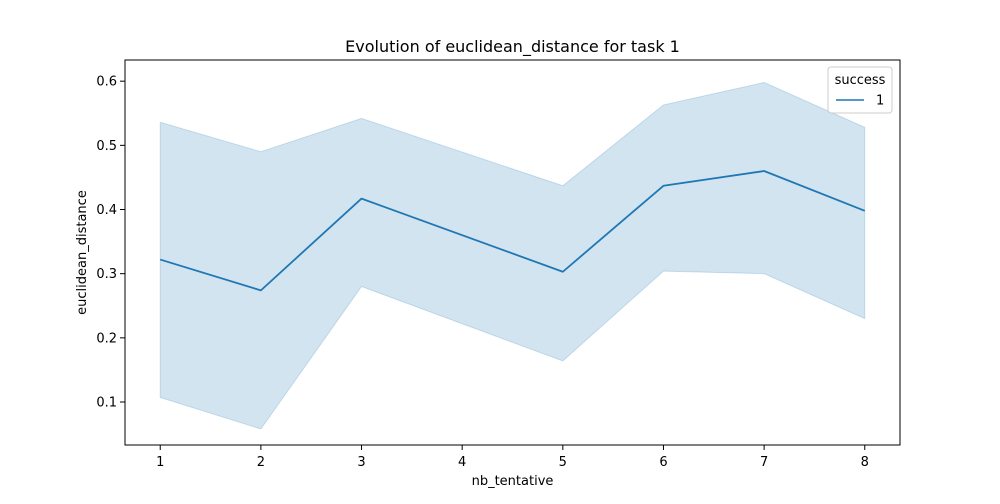  What do you see at coordinates (82, 252) in the screenshot?
I see `y-axis-label: euclidean_distance` at bounding box center [82, 252].